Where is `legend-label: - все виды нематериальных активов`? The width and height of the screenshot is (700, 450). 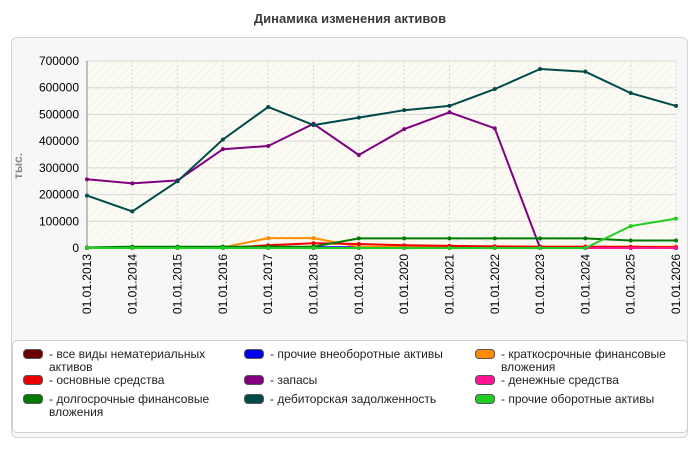
legend-label: - все виды нематериальных активов is located at coordinates (127, 360).